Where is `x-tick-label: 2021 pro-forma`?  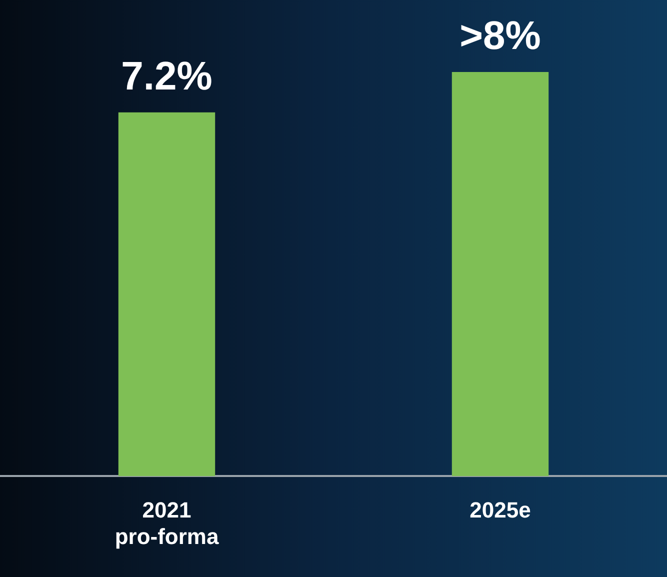 x-tick-label: 2021 pro-forma is located at coordinates (167, 523).